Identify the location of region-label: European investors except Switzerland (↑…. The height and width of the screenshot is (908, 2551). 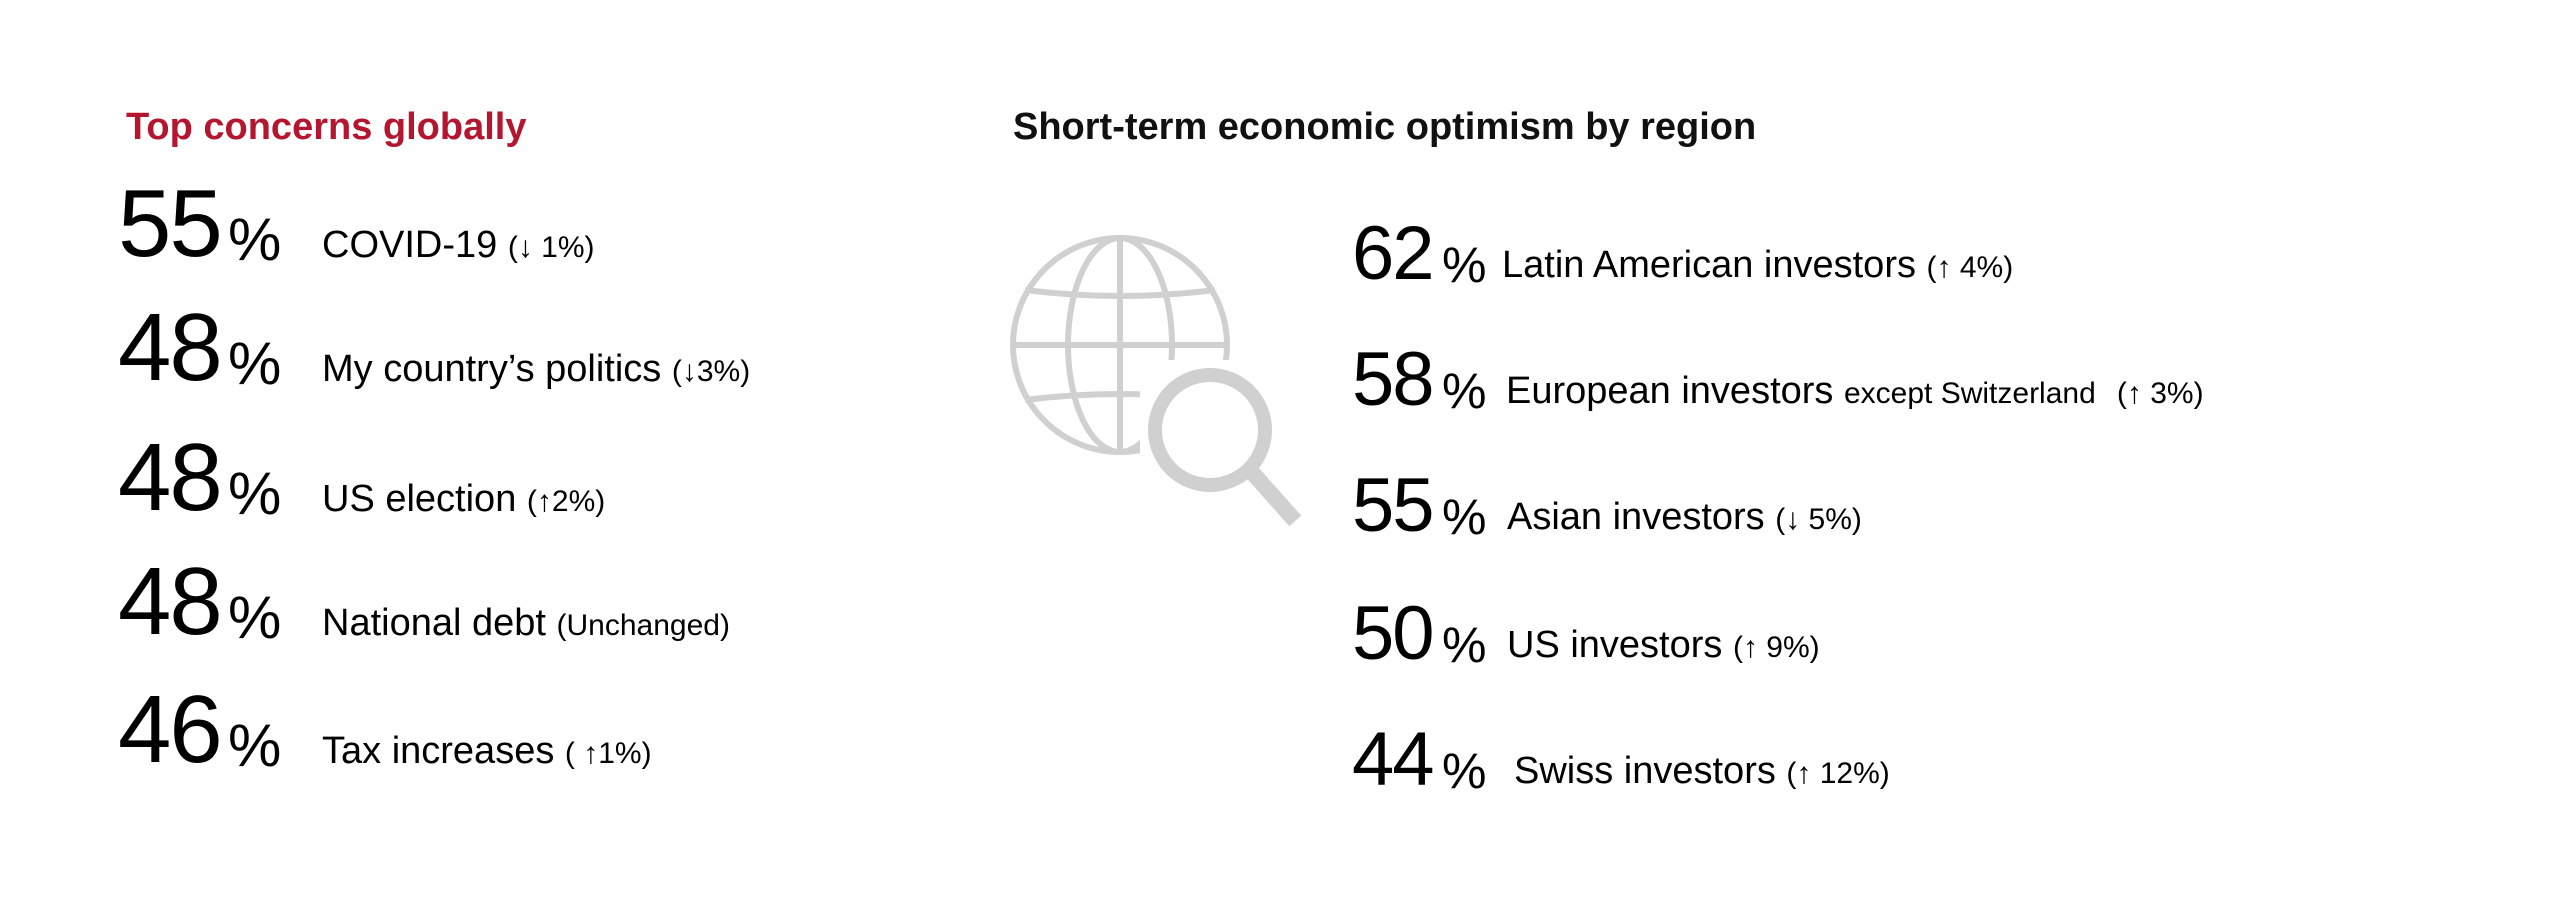
(1855, 391).